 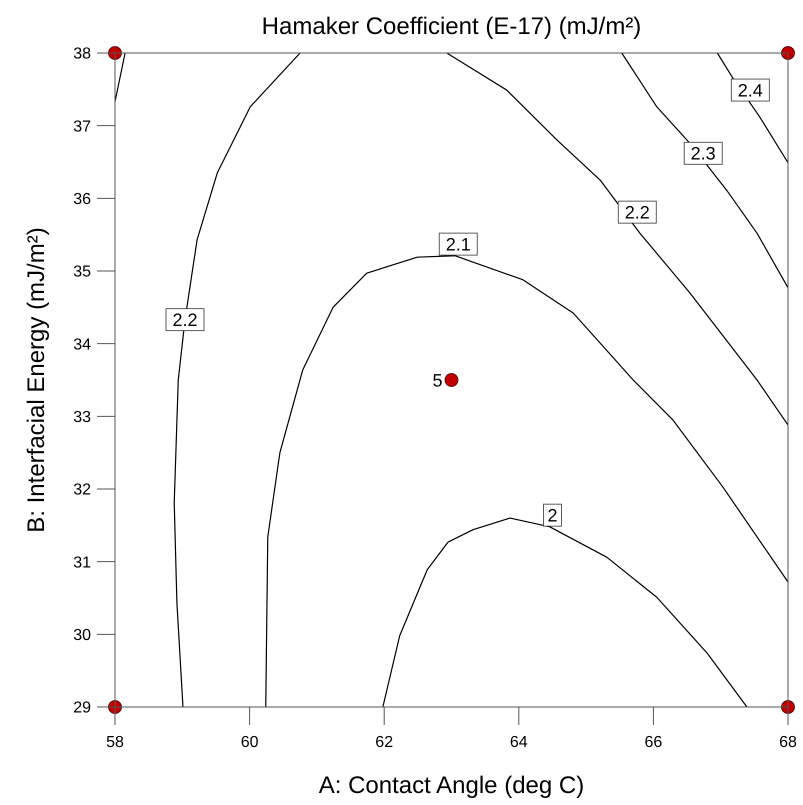 What do you see at coordinates (82, 127) in the screenshot?
I see `y-tick-label: 37` at bounding box center [82, 127].